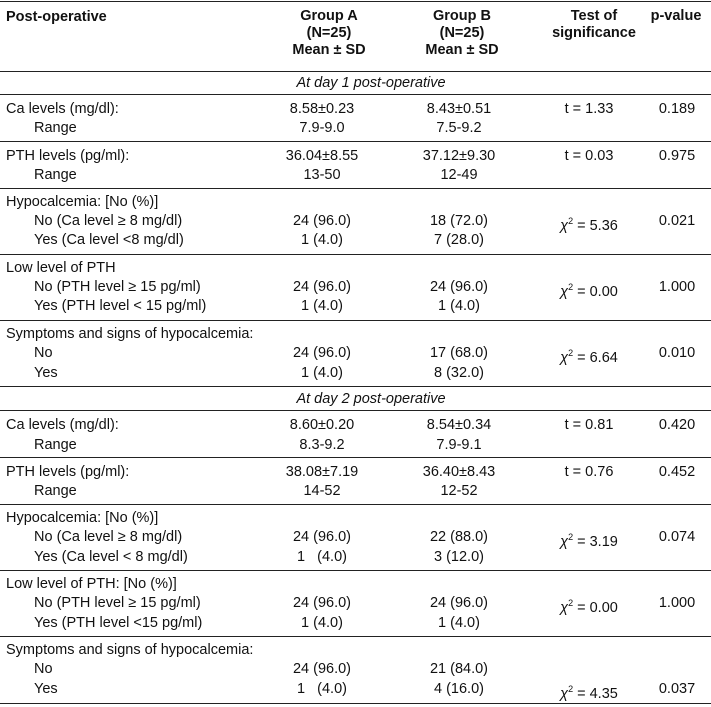 The width and height of the screenshot is (711, 707). What do you see at coordinates (459, 156) in the screenshot?
I see `cell-group-b: 37.12±9.30` at bounding box center [459, 156].